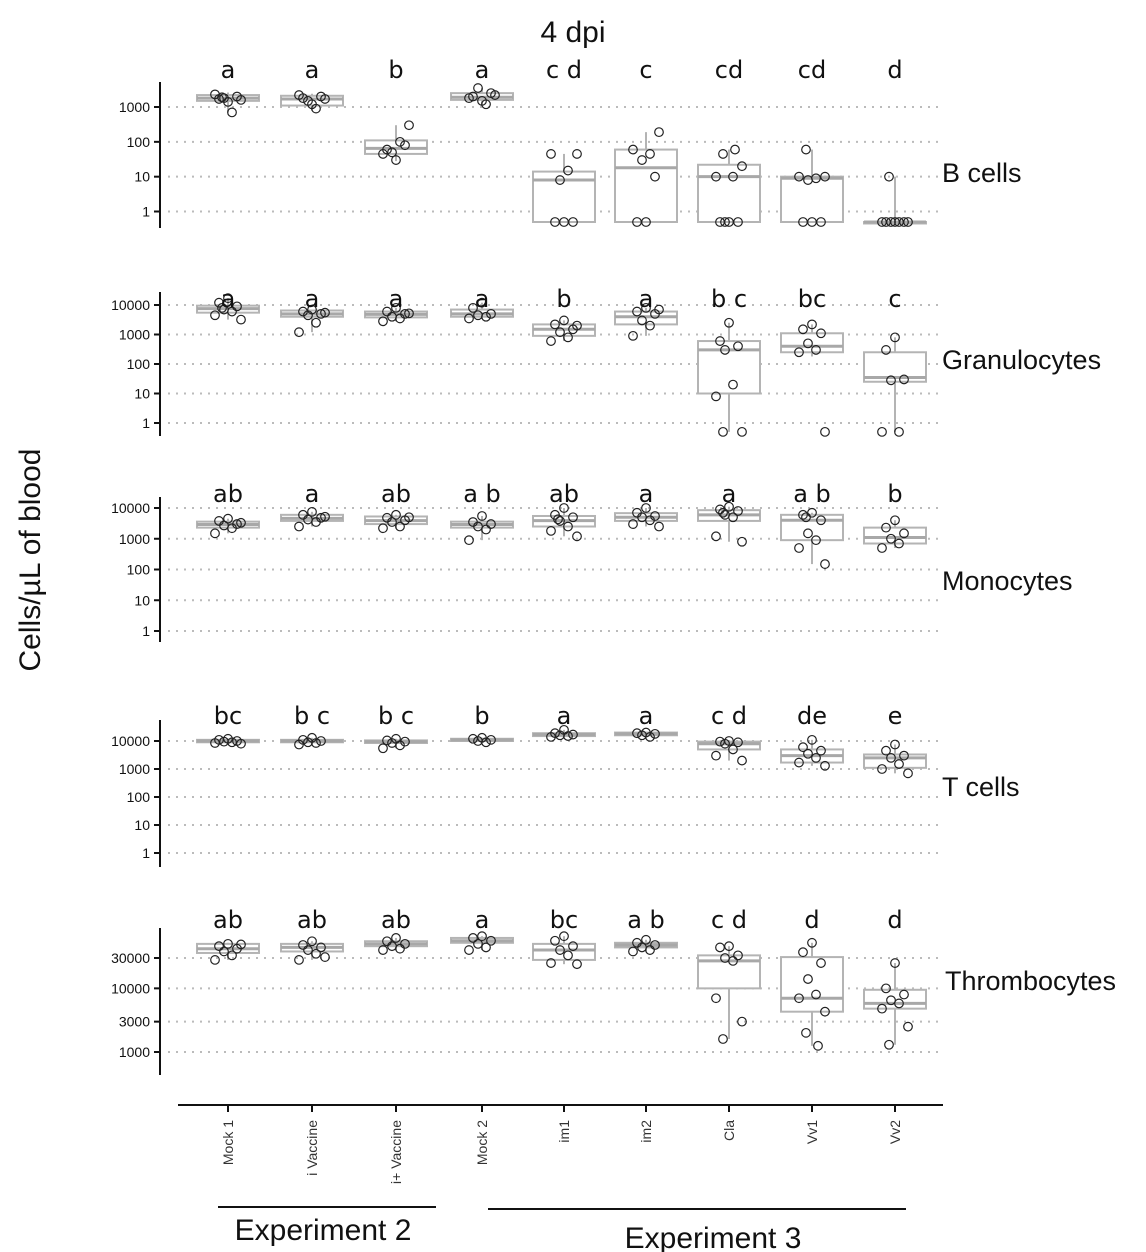 The height and width of the screenshot is (1252, 1146). What do you see at coordinates (228, 716) in the screenshot?
I see `significance-letter-mock-1: bc` at bounding box center [228, 716].